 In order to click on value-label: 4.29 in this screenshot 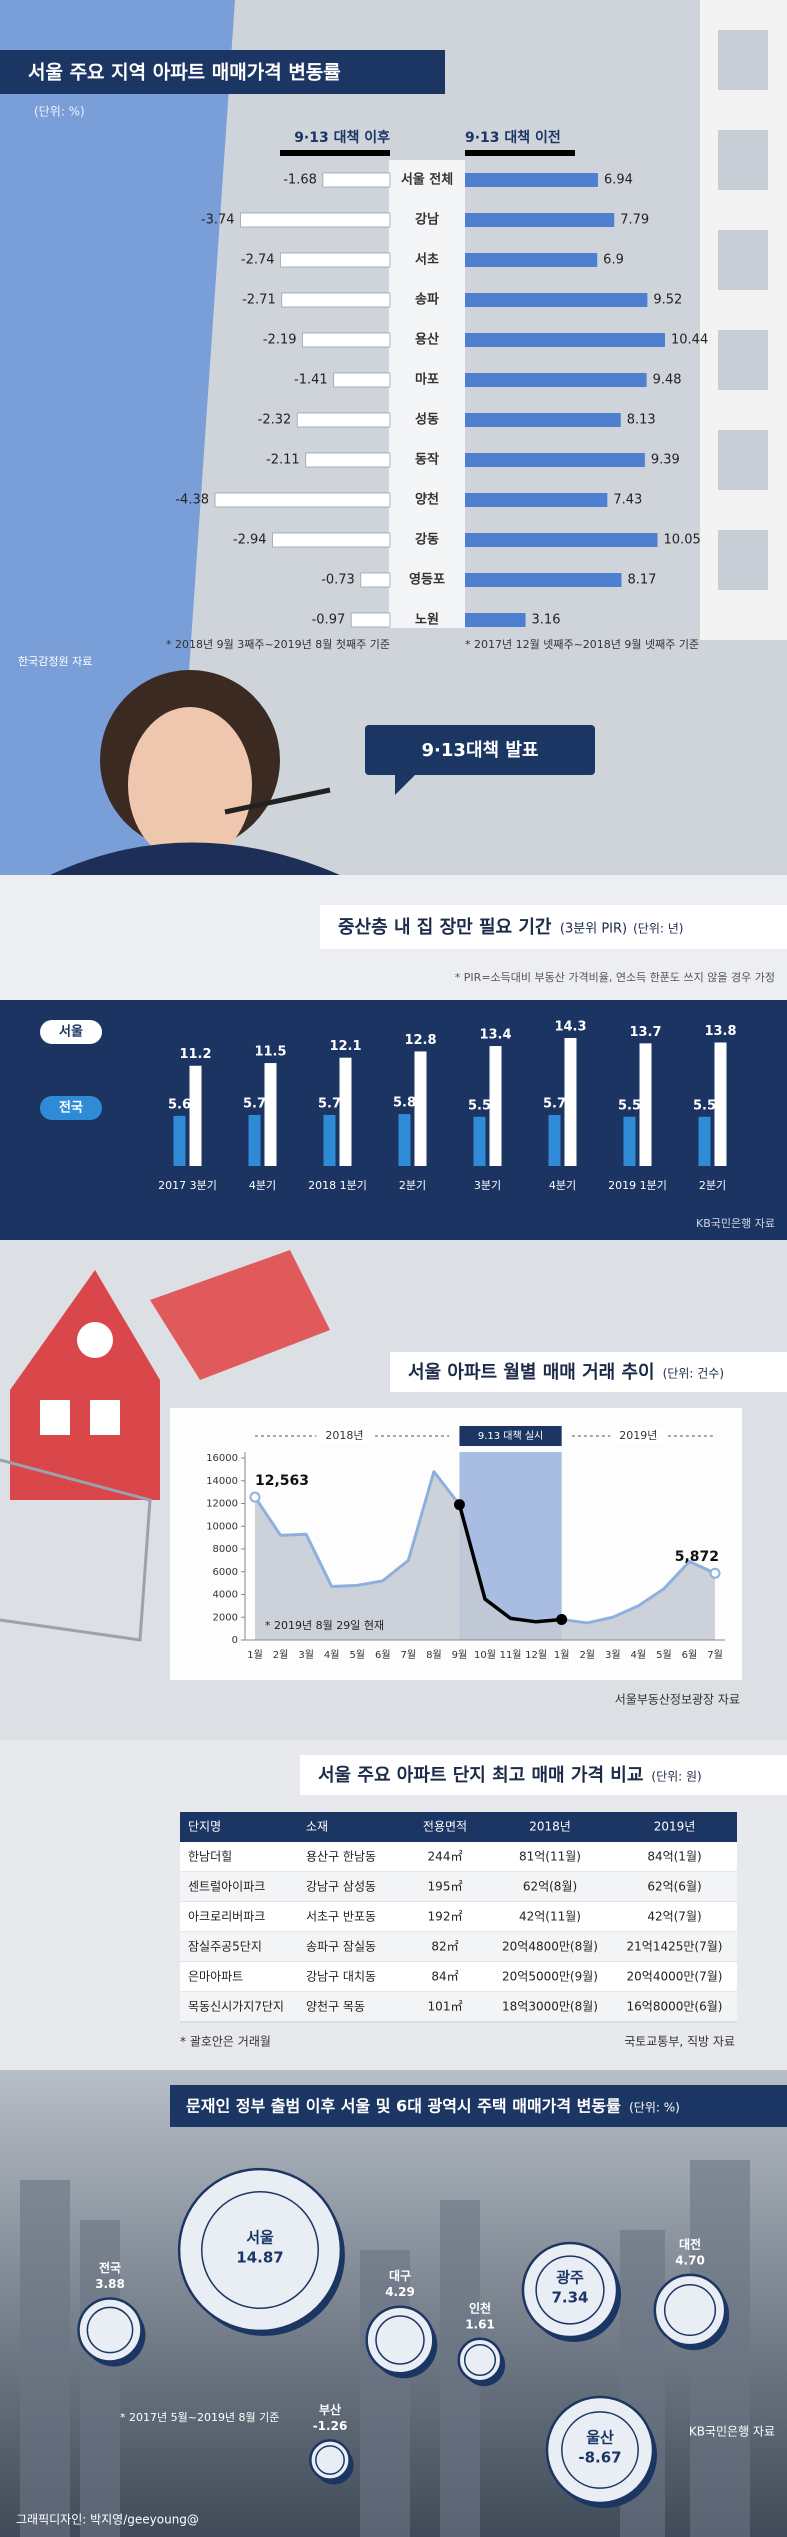, I will do `click(400, 2292)`.